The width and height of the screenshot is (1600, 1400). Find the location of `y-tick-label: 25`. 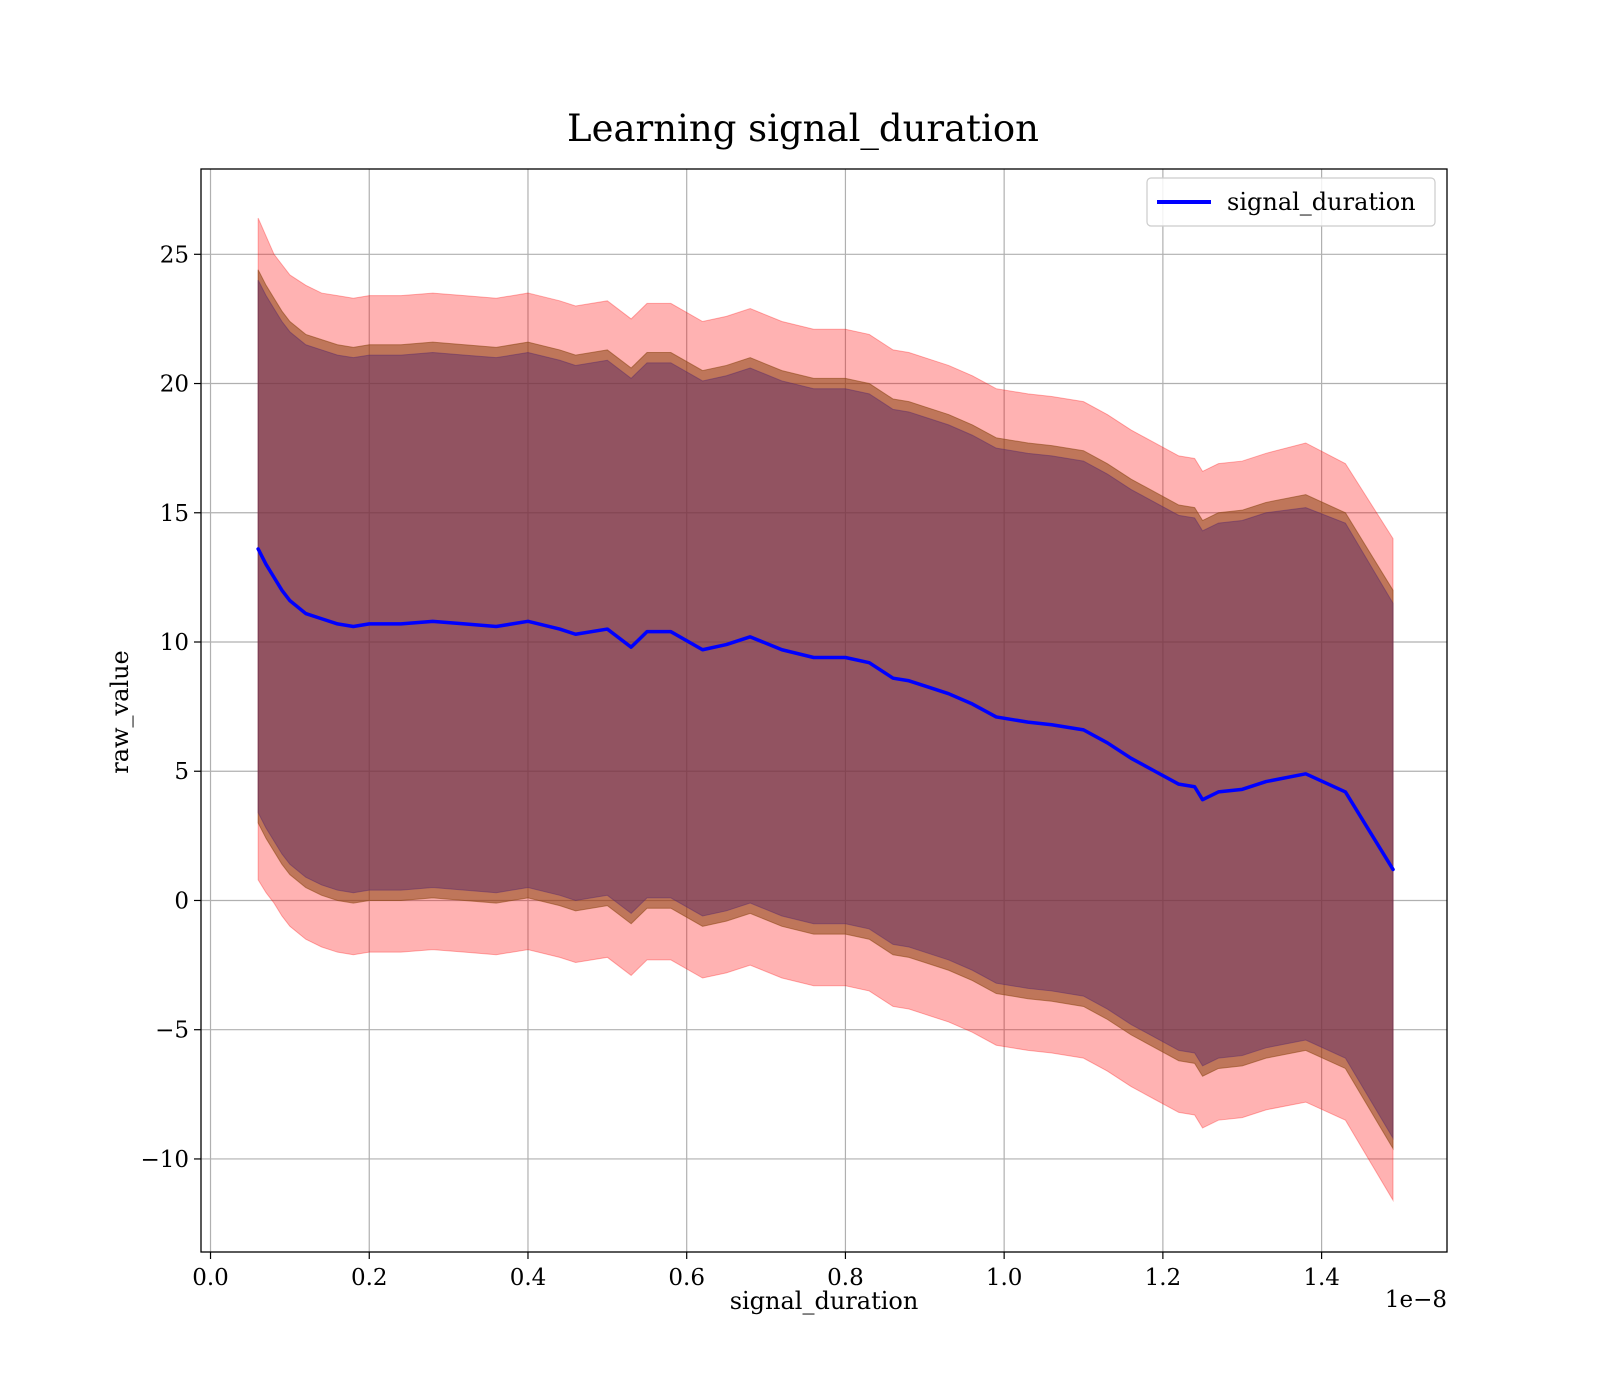

y-tick-label: 25 is located at coordinates (174, 255).